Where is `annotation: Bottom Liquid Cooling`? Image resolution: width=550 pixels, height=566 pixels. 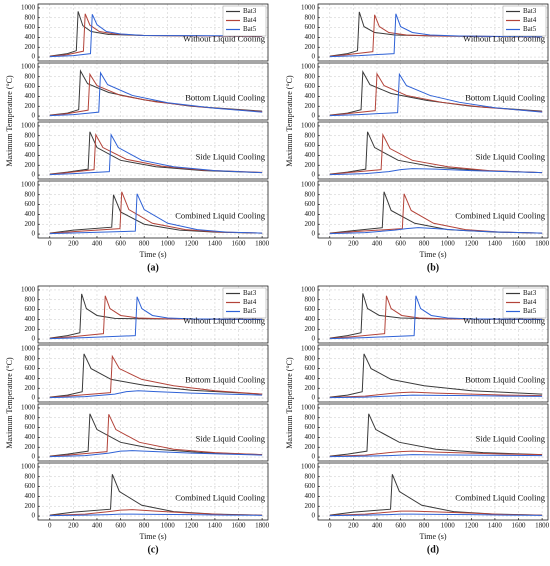 annotation: Bottom Liquid Cooling is located at coordinates (225, 379).